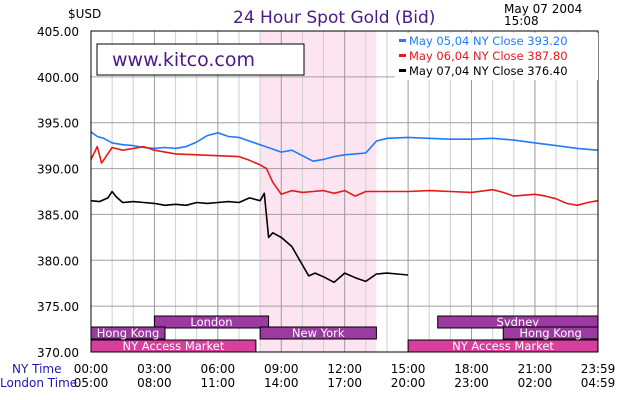  Describe the element at coordinates (37, 369) in the screenshot. I see `x-axis-ny-time-label: NY Time` at that location.